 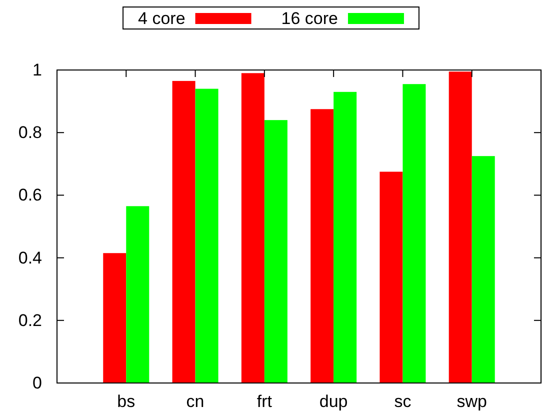 I want to click on y-tick-label: 1, so click(x=37, y=70).